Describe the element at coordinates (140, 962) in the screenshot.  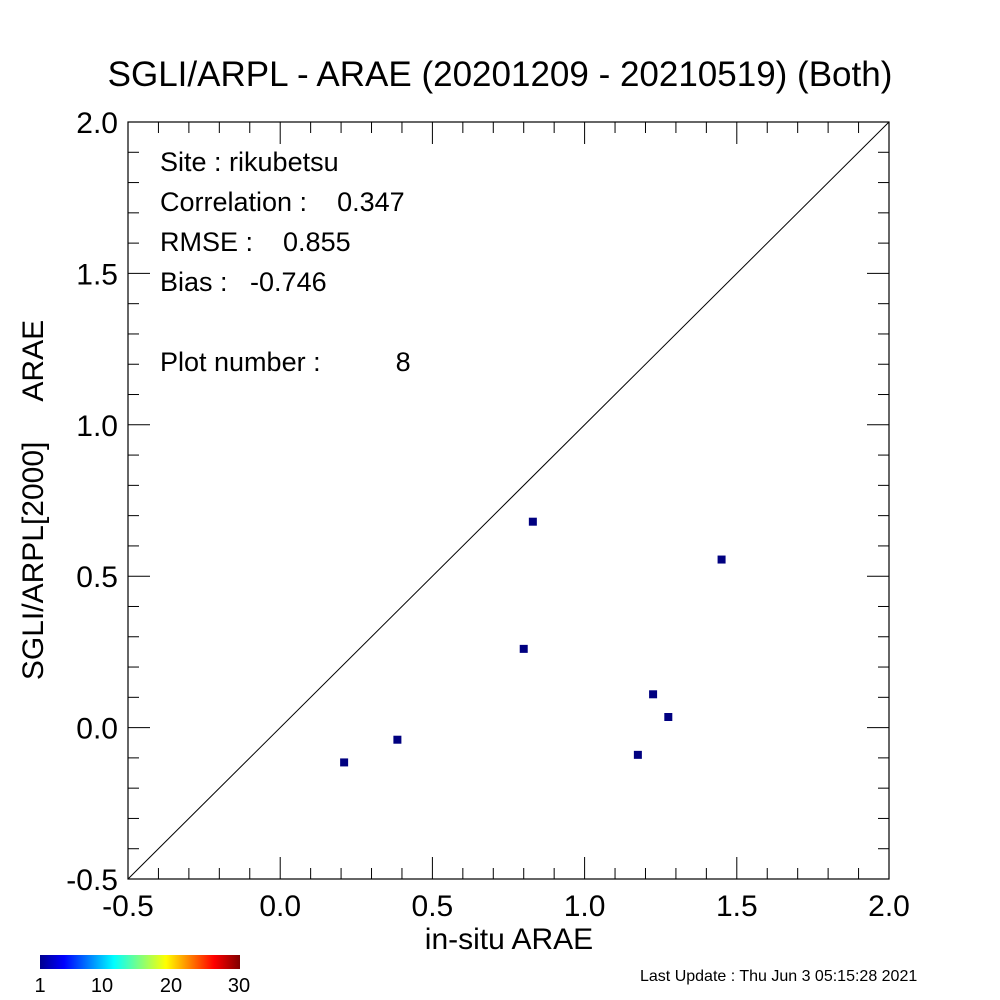
I see `colorbar` at that location.